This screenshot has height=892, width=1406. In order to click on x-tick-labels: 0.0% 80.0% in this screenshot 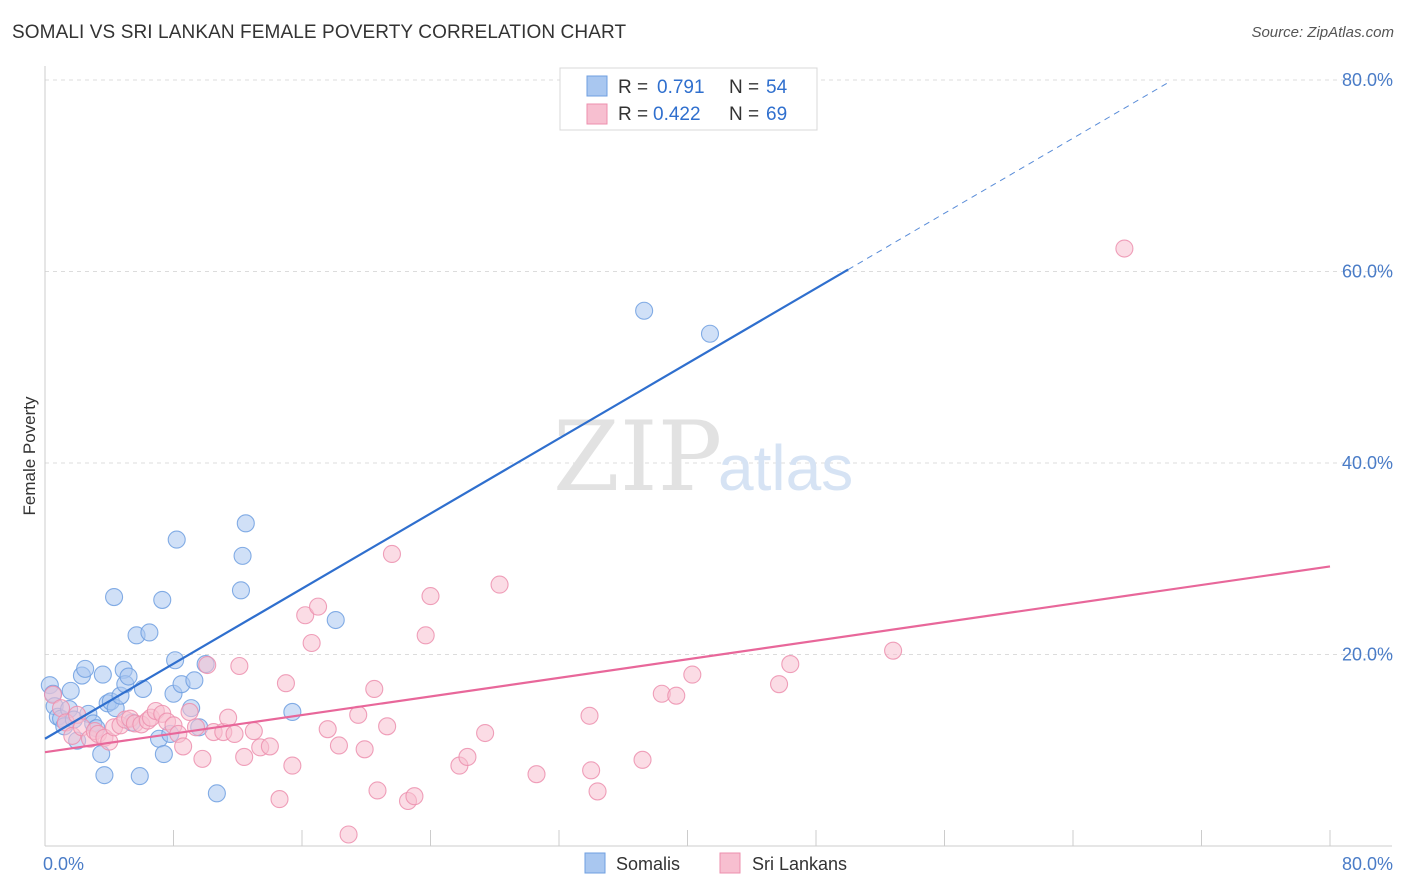, I will do `click(718, 864)`.